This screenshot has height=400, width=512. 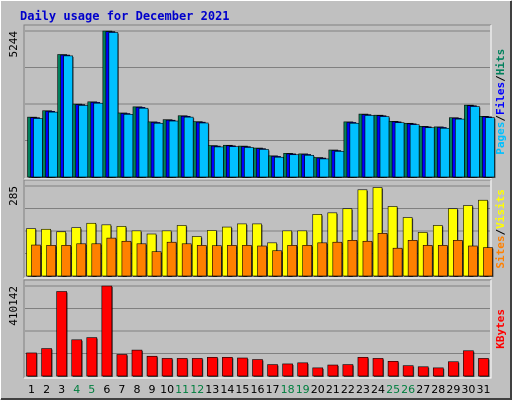 I want to click on day-label-18: 18, so click(x=288, y=389).